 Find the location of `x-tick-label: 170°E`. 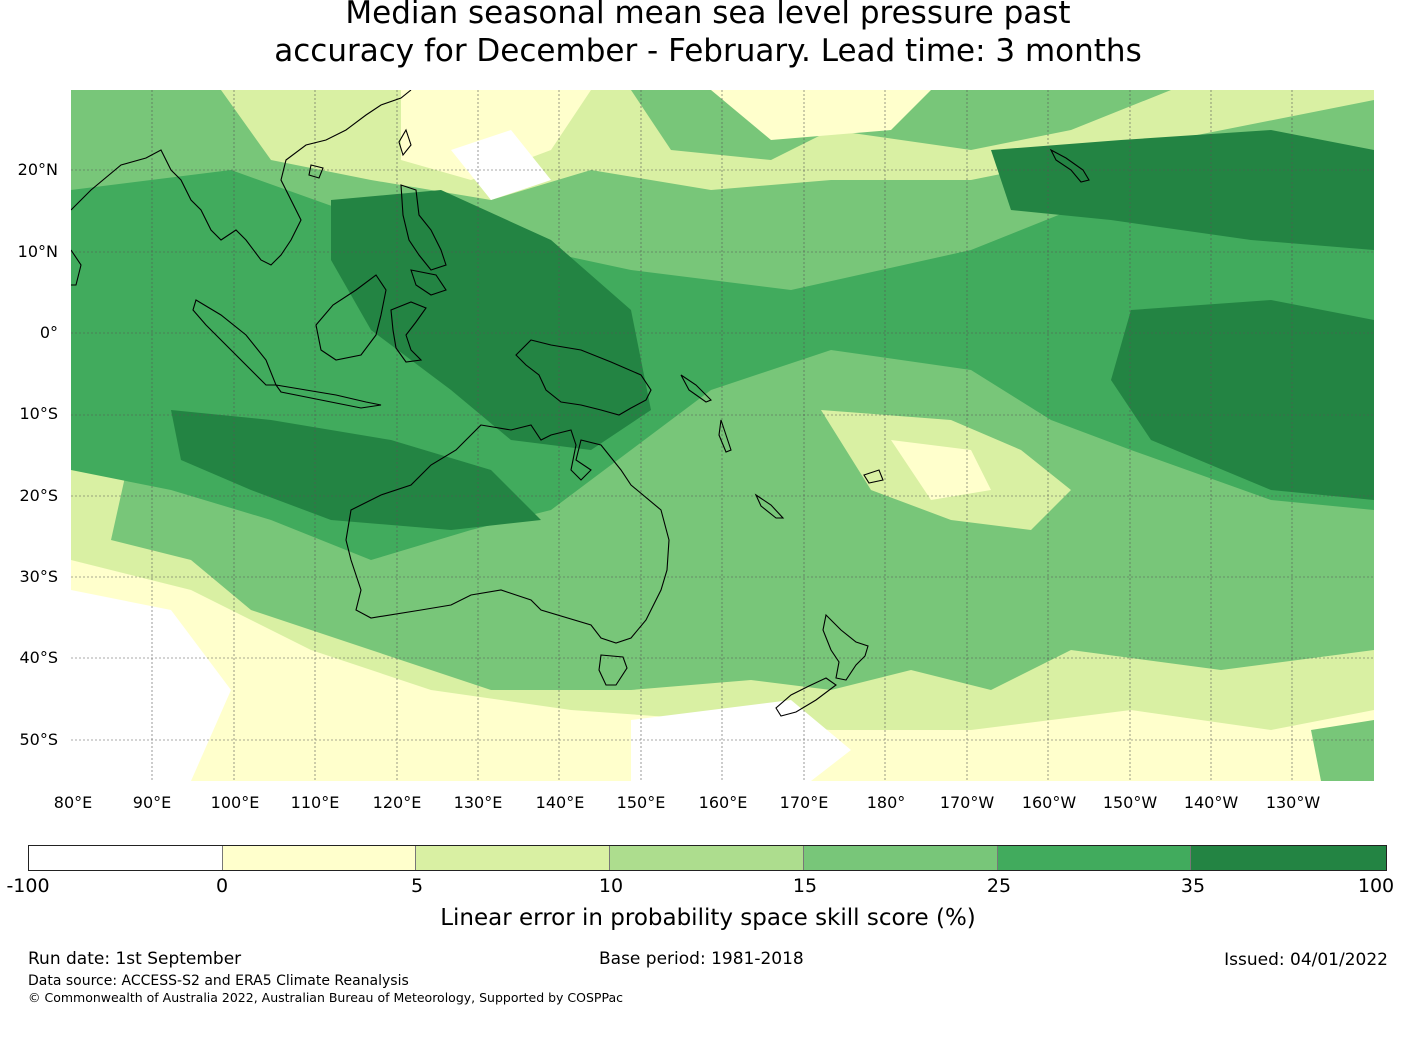

x-tick-label: 170°E is located at coordinates (804, 802).